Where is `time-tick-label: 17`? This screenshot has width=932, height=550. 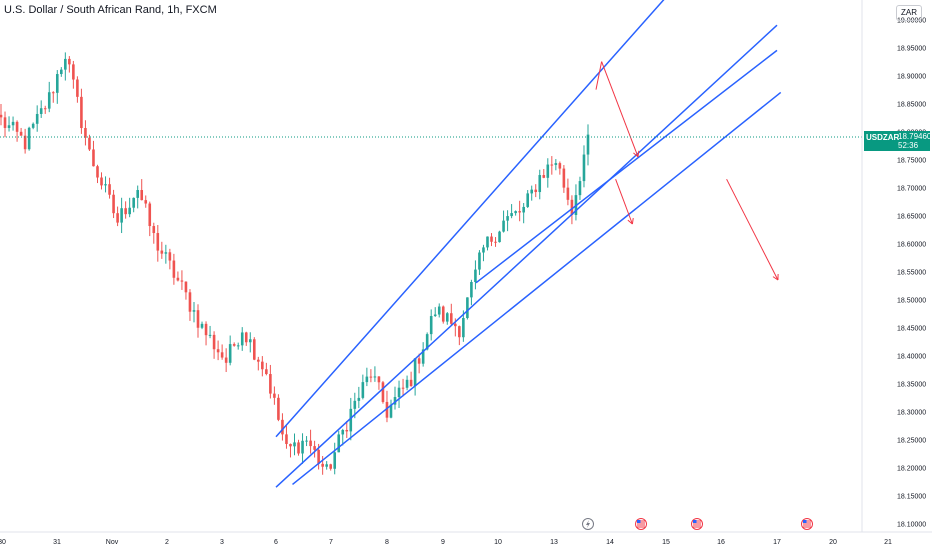 time-tick-label: 17 is located at coordinates (777, 542).